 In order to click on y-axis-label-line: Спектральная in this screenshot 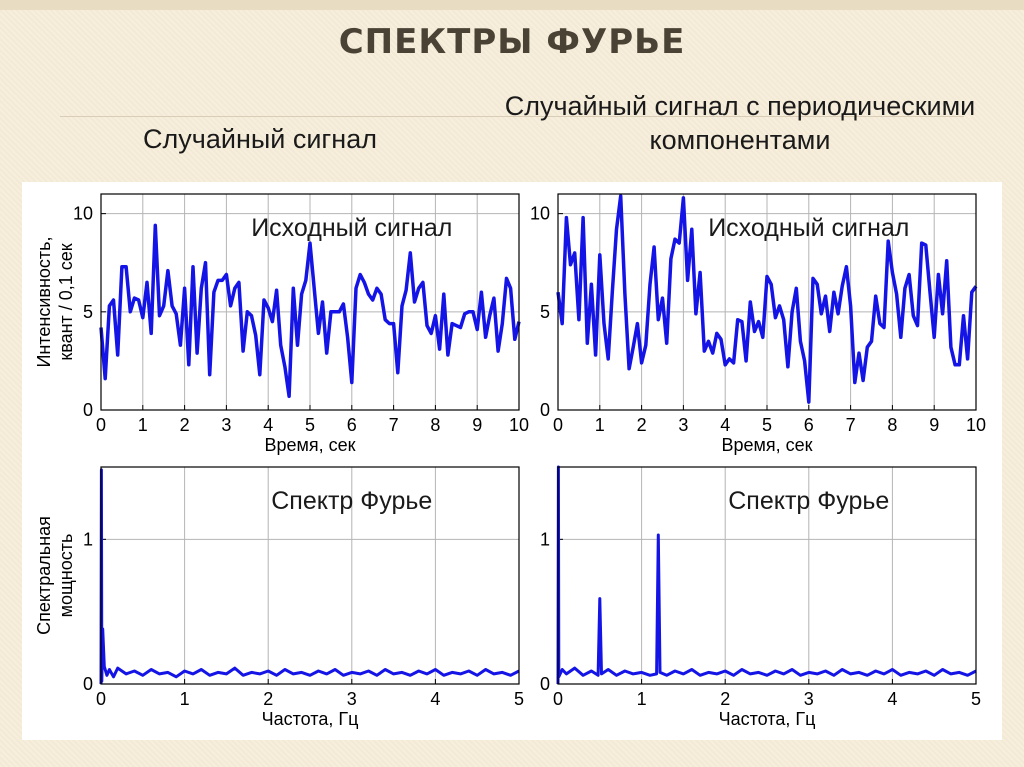, I will do `click(44, 575)`.